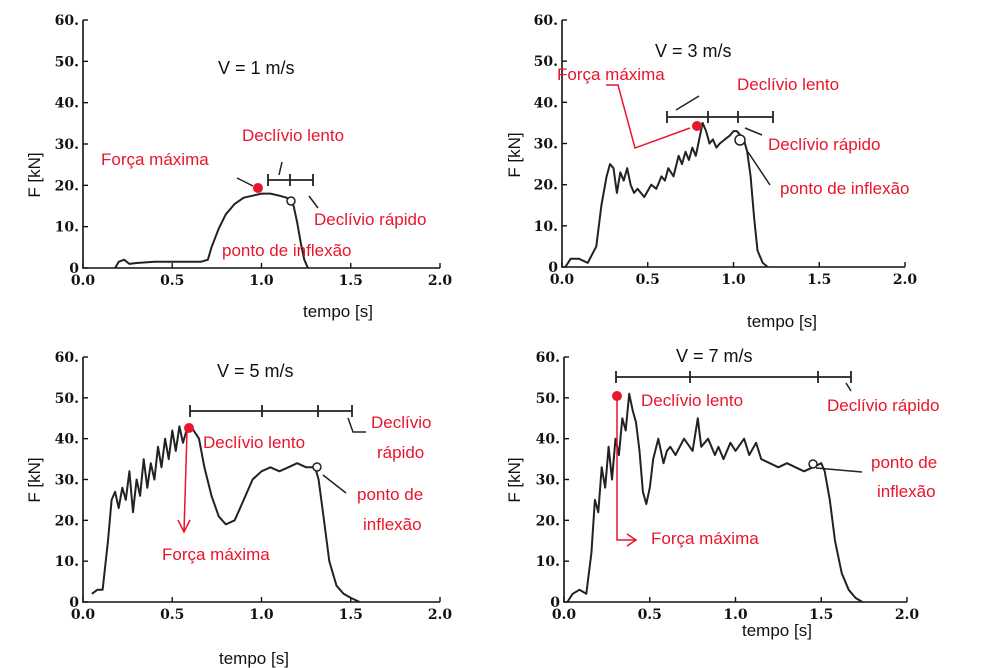  What do you see at coordinates (254, 658) in the screenshot?
I see `x-axis-label: tempo [s]` at bounding box center [254, 658].